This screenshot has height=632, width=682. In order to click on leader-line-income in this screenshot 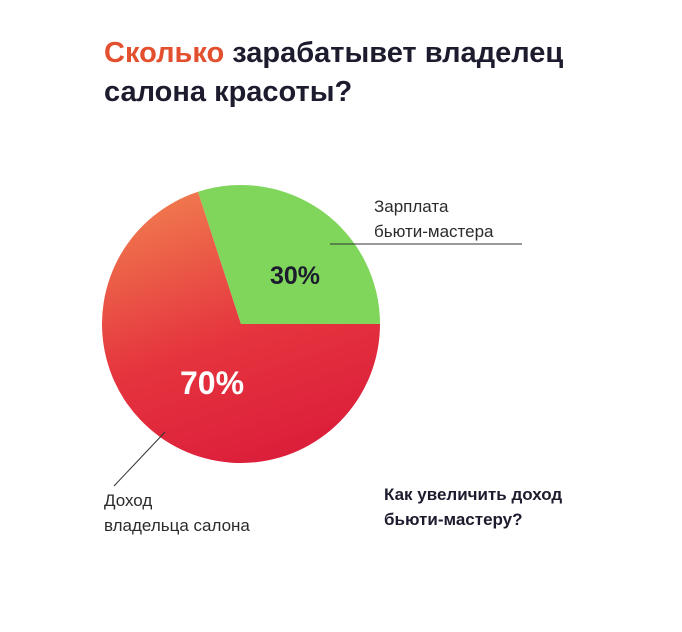, I will do `click(139, 459)`.